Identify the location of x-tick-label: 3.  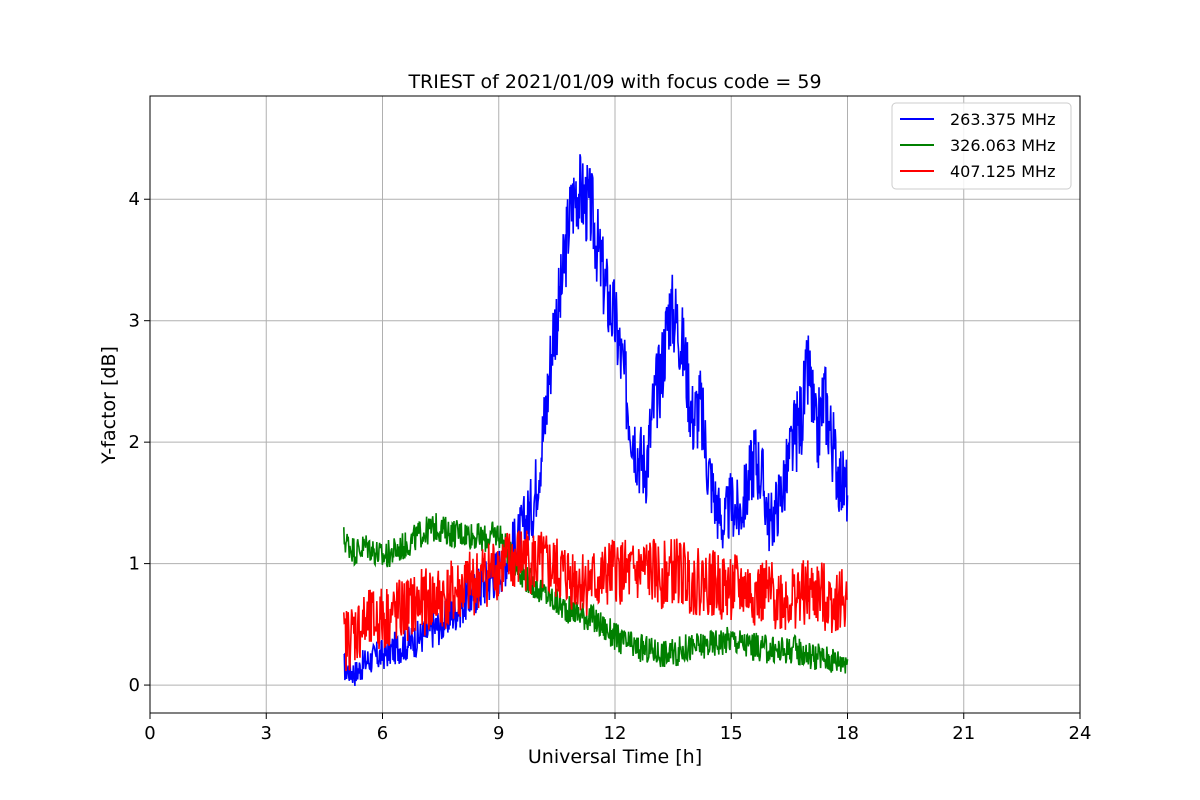
(266, 733).